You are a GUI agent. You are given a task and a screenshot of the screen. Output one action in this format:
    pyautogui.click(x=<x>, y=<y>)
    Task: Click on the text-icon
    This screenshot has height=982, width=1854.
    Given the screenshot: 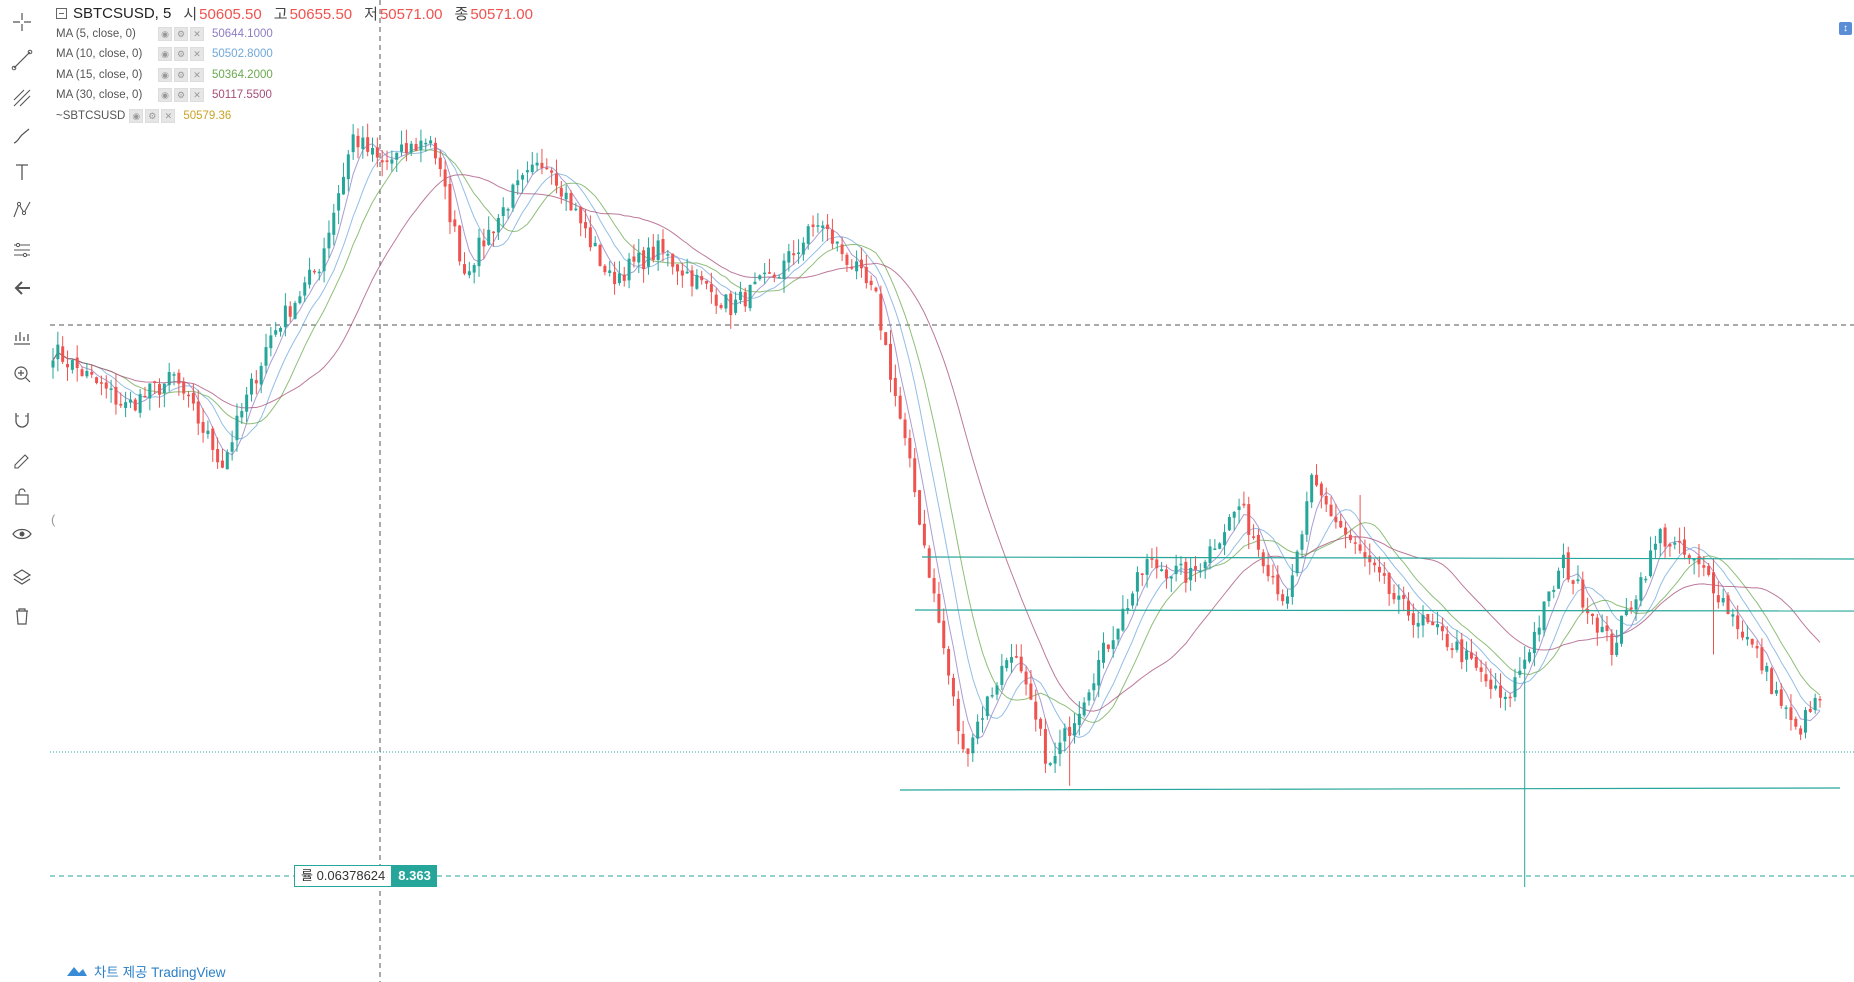 What is the action you would take?
    pyautogui.click(x=22, y=172)
    